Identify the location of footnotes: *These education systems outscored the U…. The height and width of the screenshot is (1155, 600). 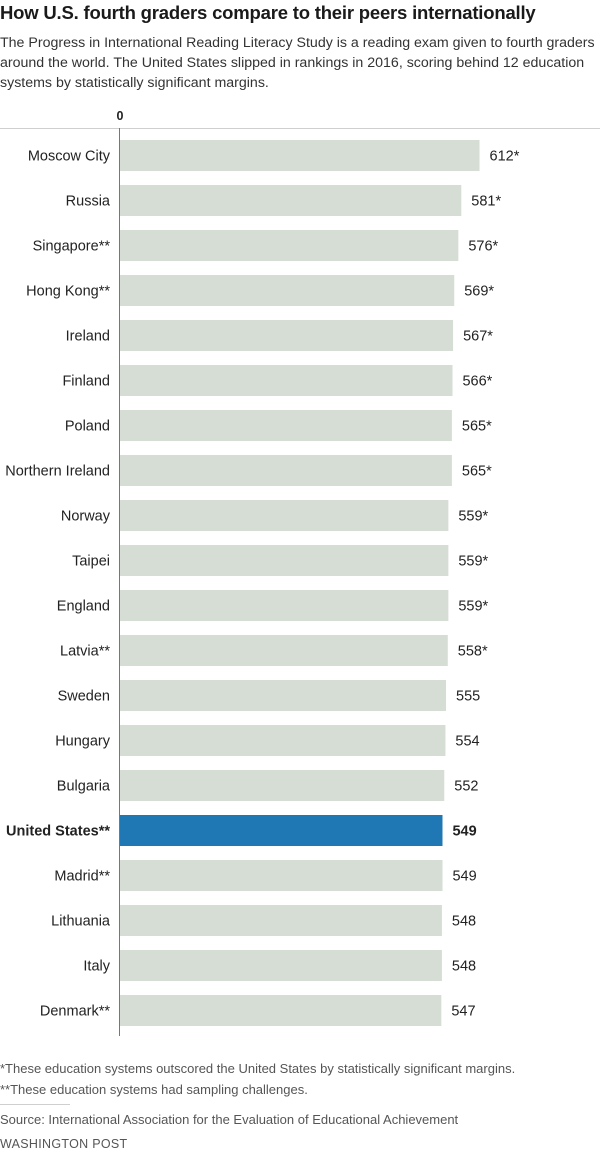
(300, 1079).